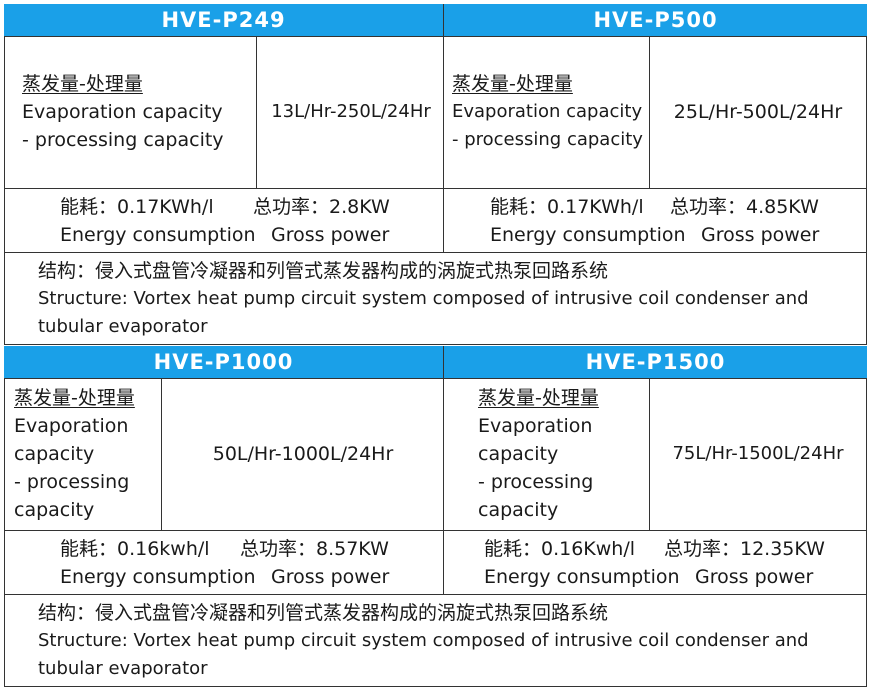 The image size is (871, 690). Describe the element at coordinates (744, 207) in the screenshot. I see `gross-power-cn: 总功率：4.85KW` at that location.